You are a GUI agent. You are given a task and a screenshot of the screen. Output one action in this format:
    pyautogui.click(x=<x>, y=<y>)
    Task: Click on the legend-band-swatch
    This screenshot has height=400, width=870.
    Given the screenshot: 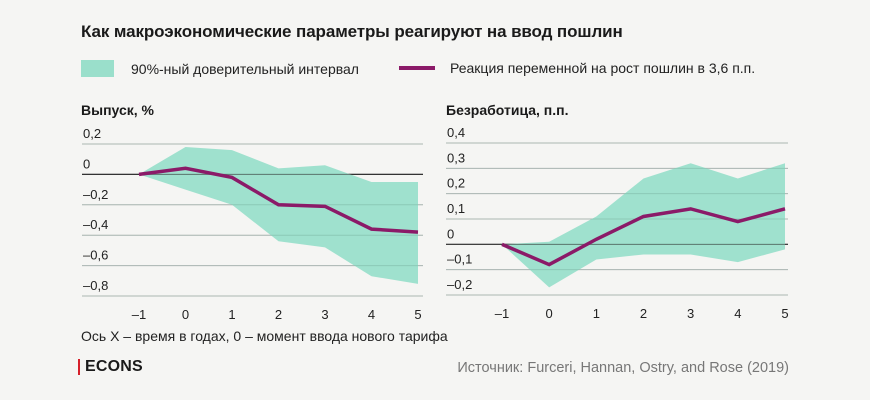 What is the action you would take?
    pyautogui.click(x=97, y=68)
    